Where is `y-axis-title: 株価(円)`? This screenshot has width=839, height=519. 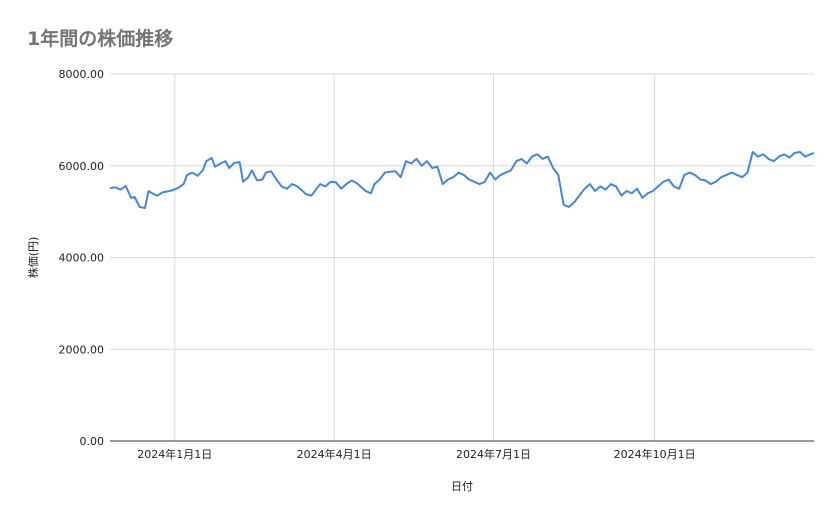 y-axis-title: 株価(円) is located at coordinates (33, 258).